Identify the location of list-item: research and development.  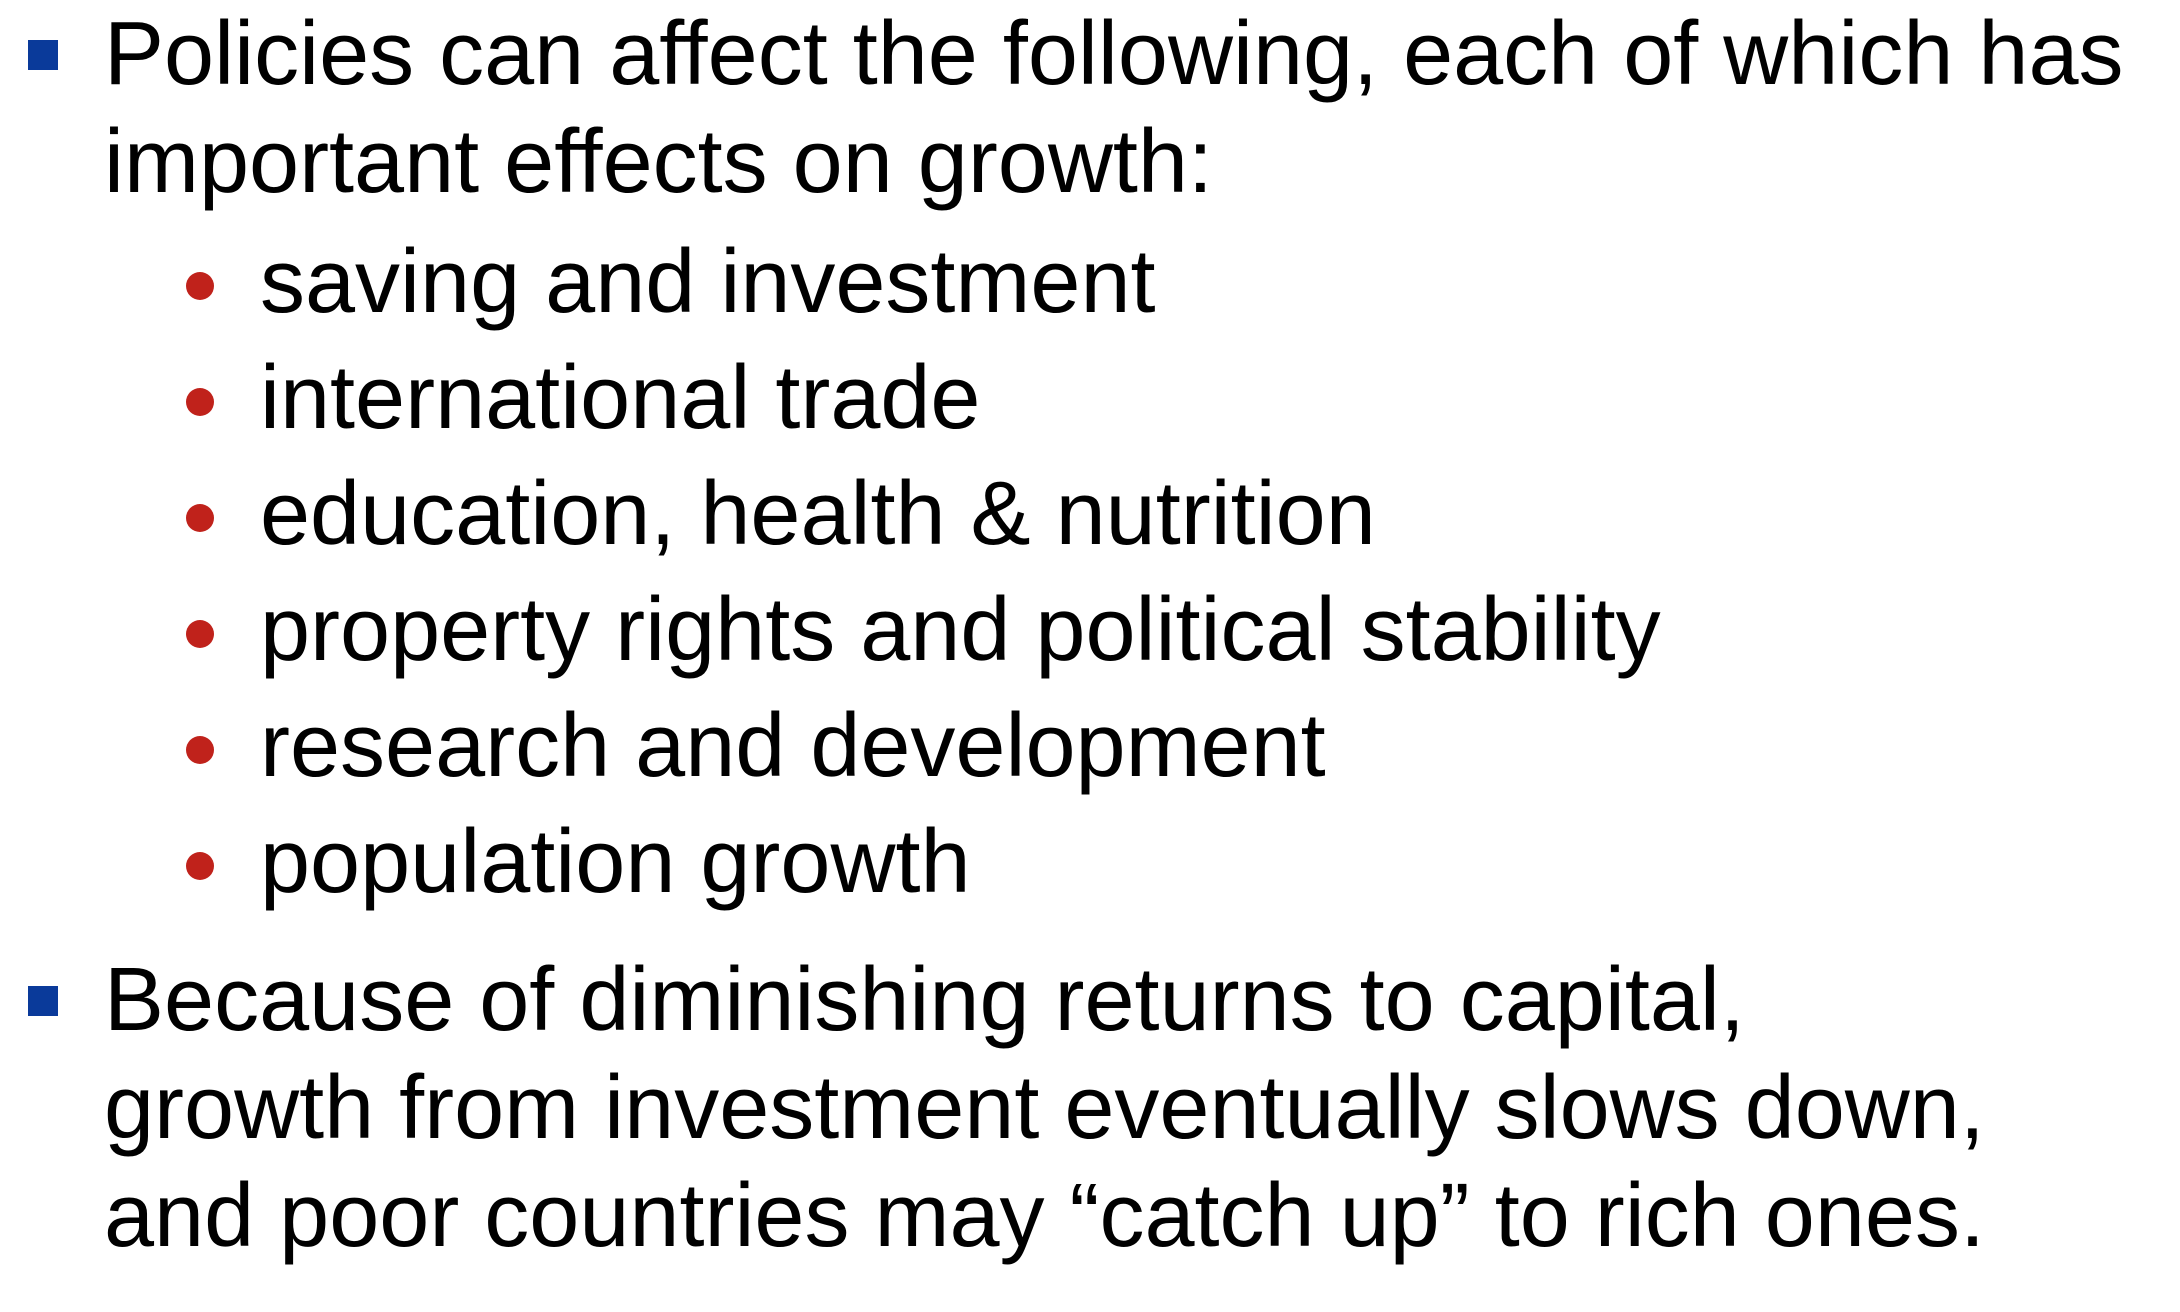
(1136, 750).